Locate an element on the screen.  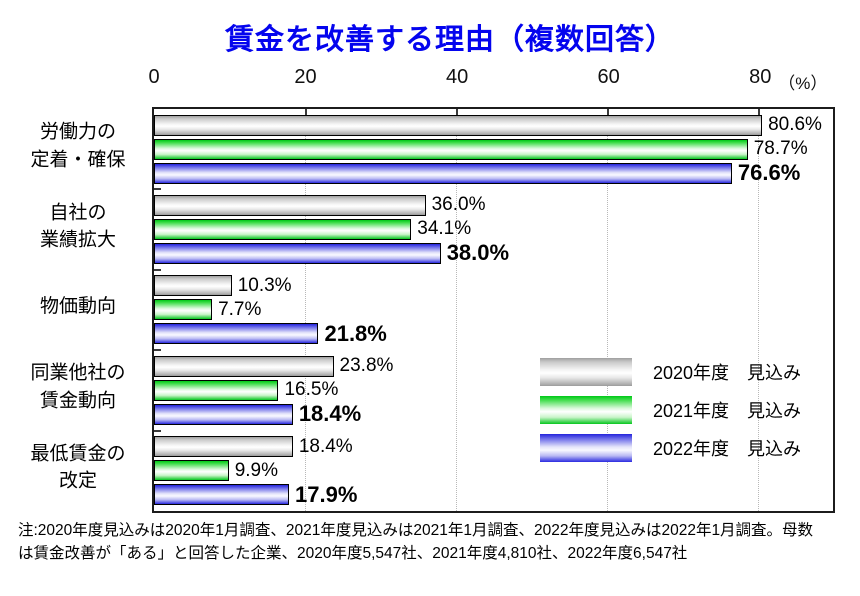
bar-row: 10.3% is located at coordinates (493, 286).